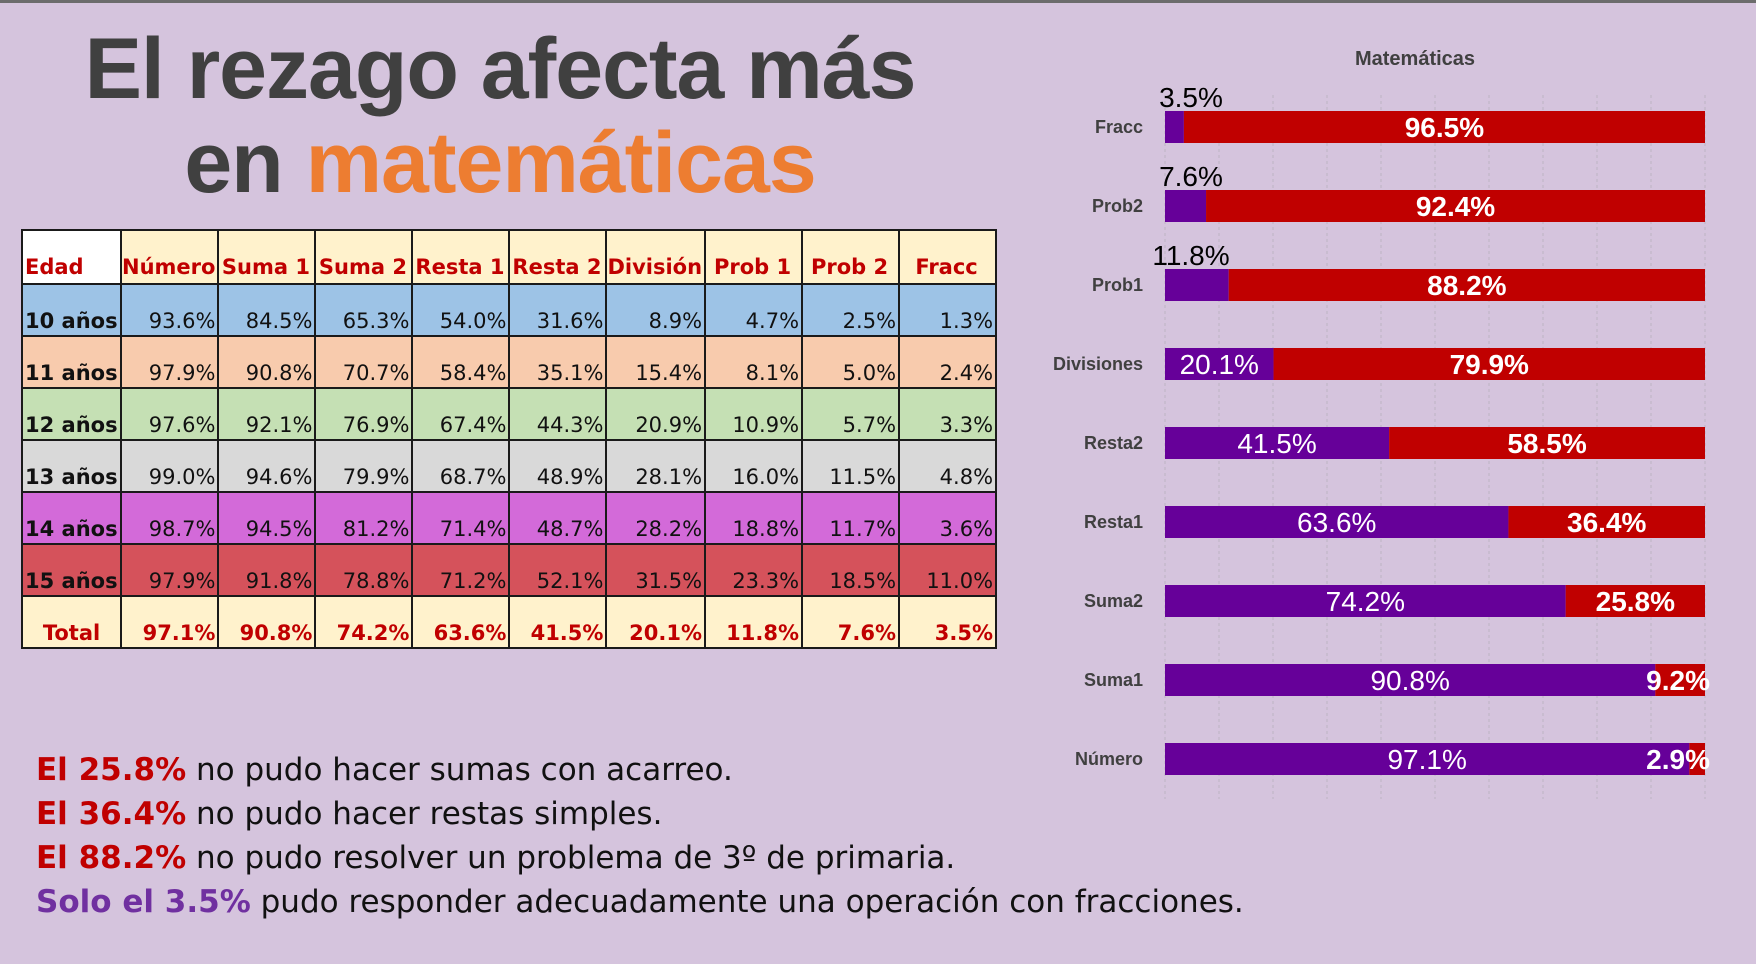 The height and width of the screenshot is (964, 1756). Describe the element at coordinates (267, 570) in the screenshot. I see `table-cell: 91.8%` at that location.